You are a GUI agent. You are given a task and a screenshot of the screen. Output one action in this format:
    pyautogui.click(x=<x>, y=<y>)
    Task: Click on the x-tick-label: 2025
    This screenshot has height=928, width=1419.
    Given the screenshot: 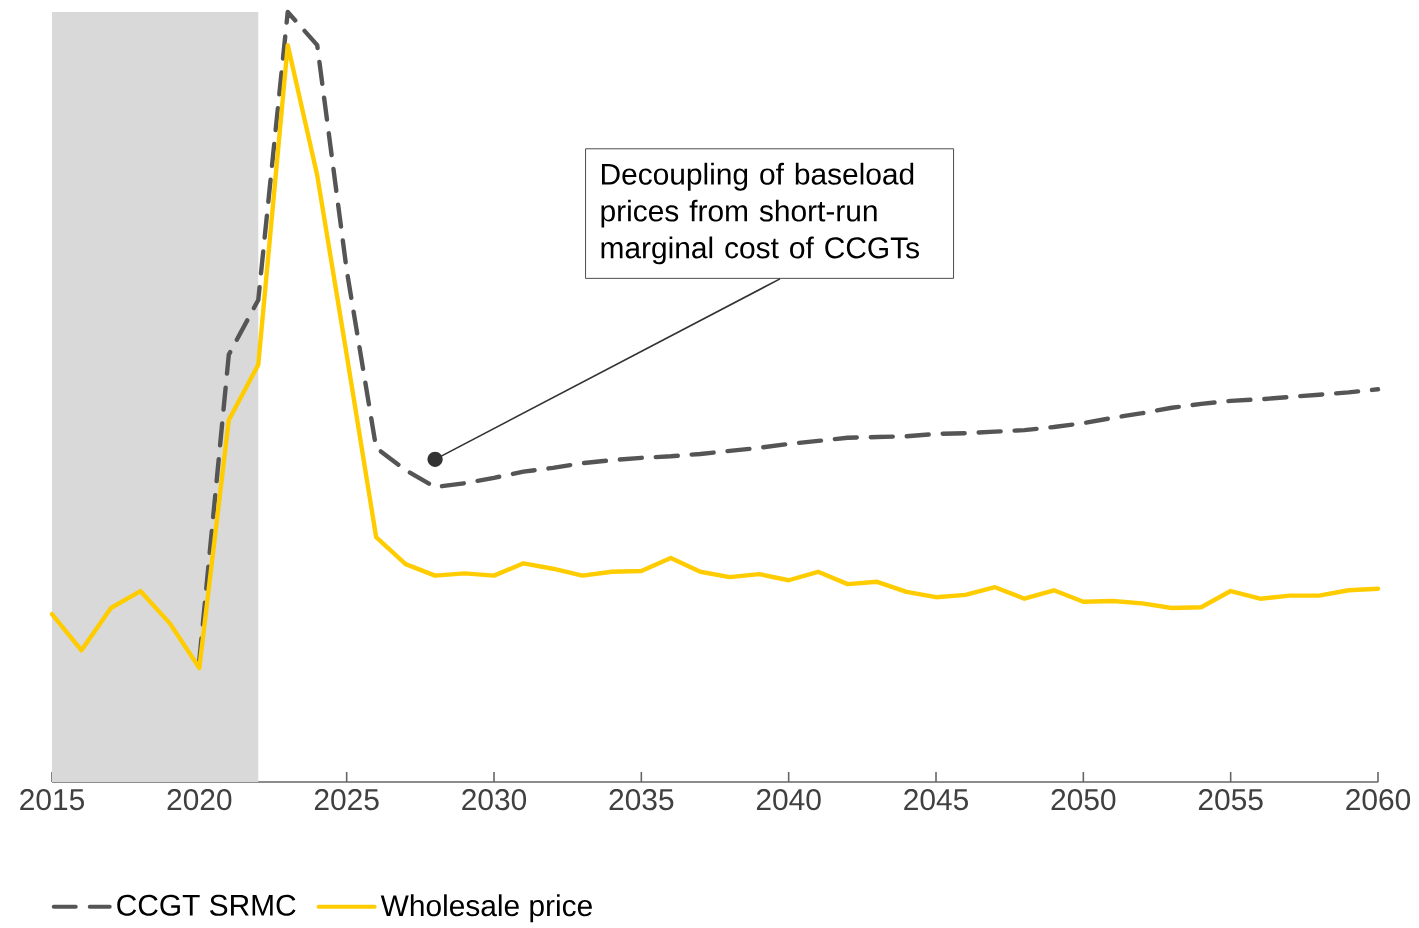 What is the action you would take?
    pyautogui.click(x=346, y=800)
    